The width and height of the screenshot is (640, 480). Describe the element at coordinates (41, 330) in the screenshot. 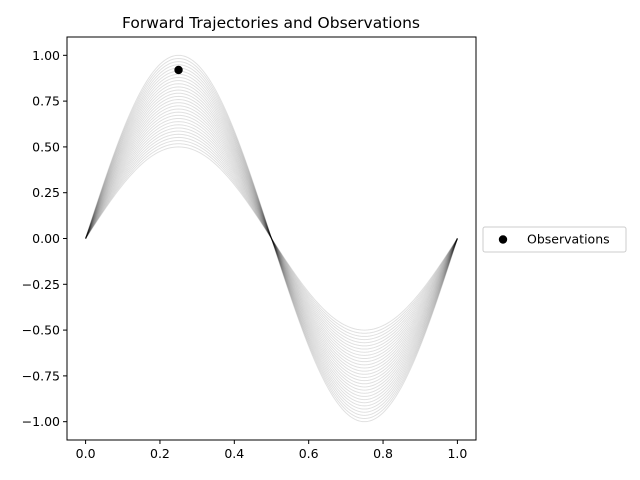

I see `y-tick-label: −0.50` at that location.